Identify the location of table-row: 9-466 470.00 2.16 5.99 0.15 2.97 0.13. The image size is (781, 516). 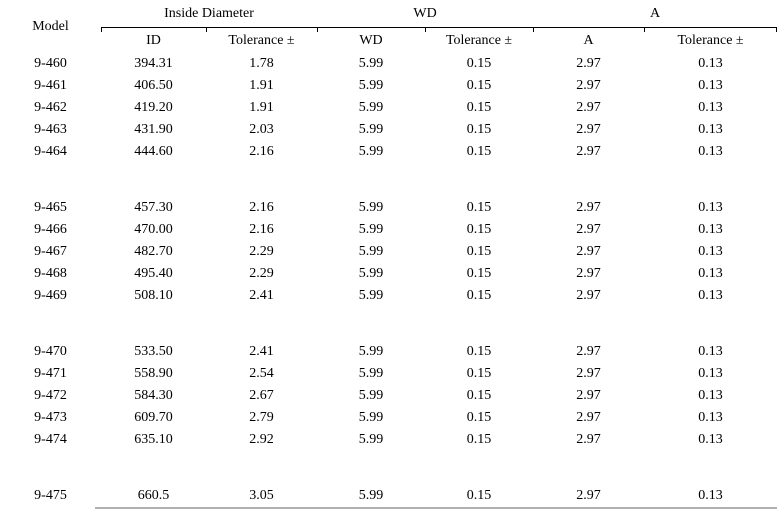
(388, 230).